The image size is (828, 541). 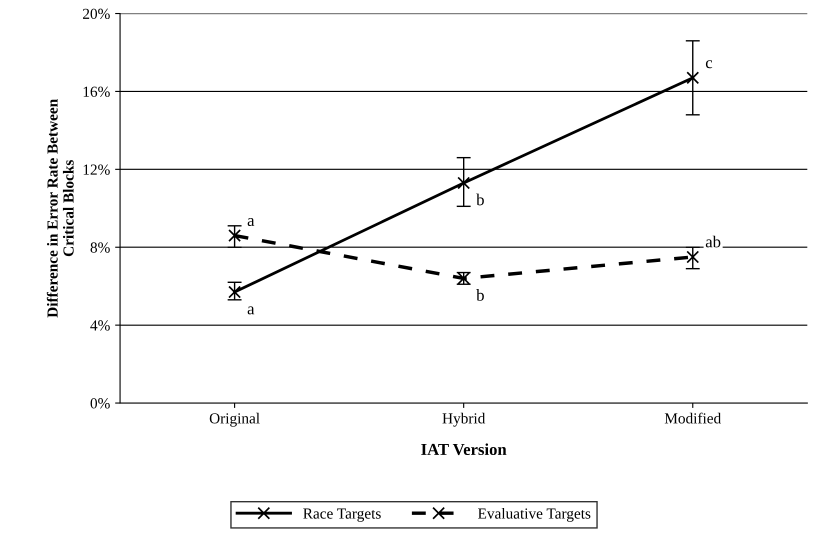 I want to click on x-axis-title: IAT Version, so click(x=463, y=449).